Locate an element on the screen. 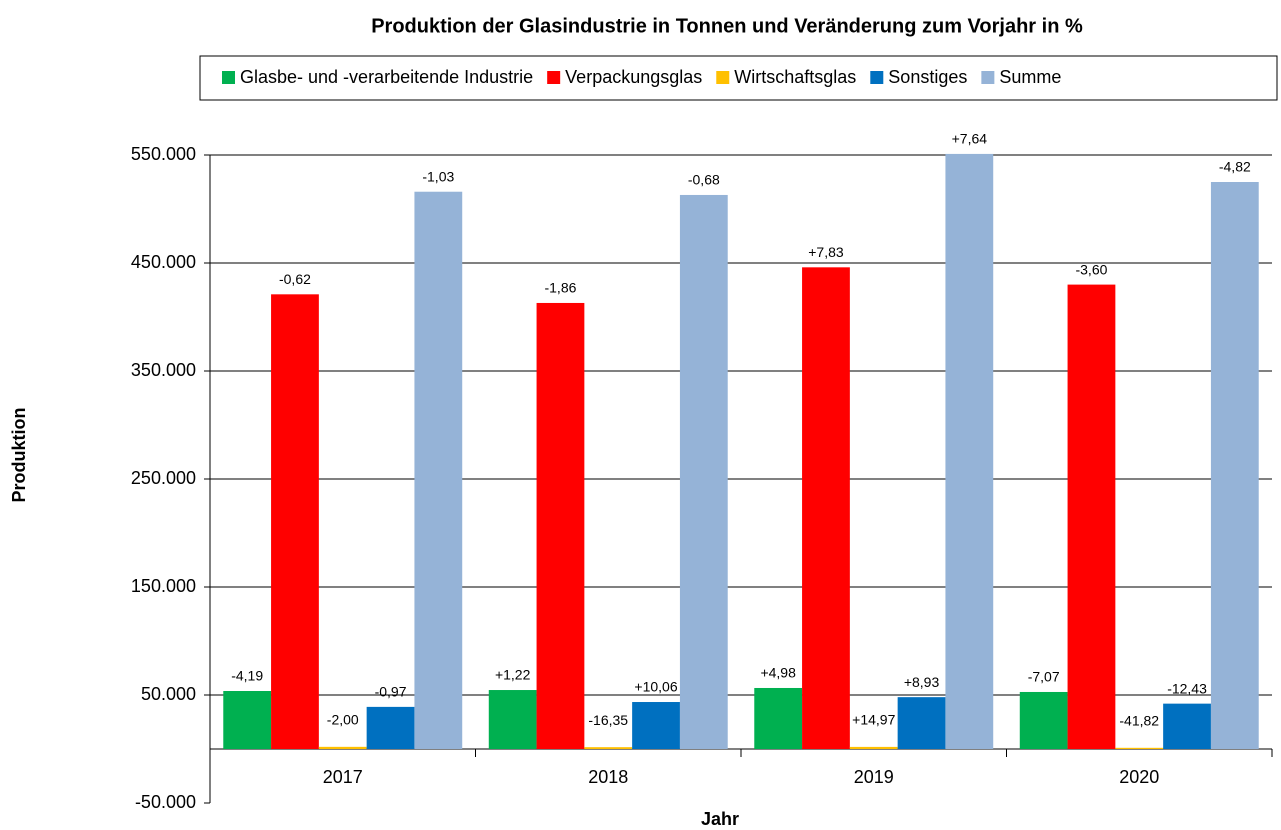 Image resolution: width=1281 pixels, height=830 pixels. legend-box is located at coordinates (738, 78).